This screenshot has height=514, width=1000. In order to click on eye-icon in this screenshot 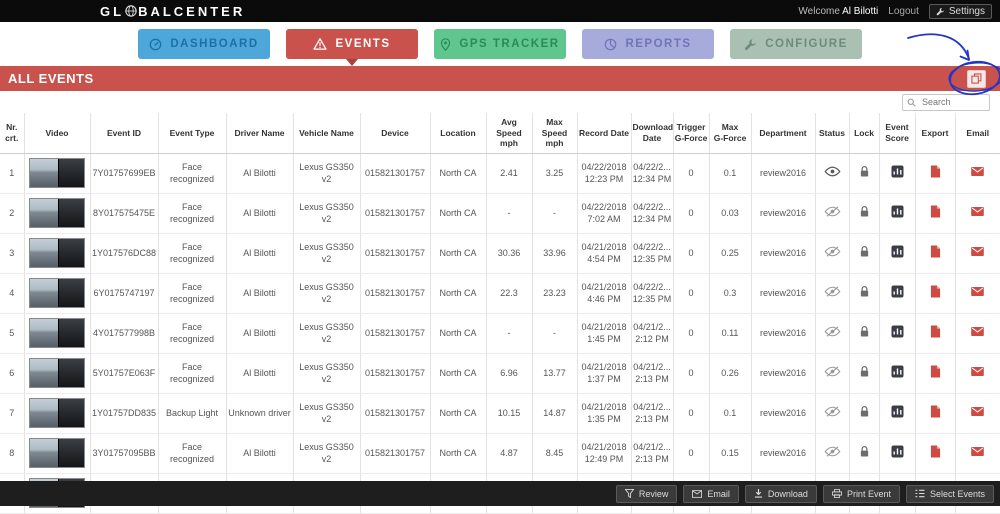, I will do `click(832, 171)`.